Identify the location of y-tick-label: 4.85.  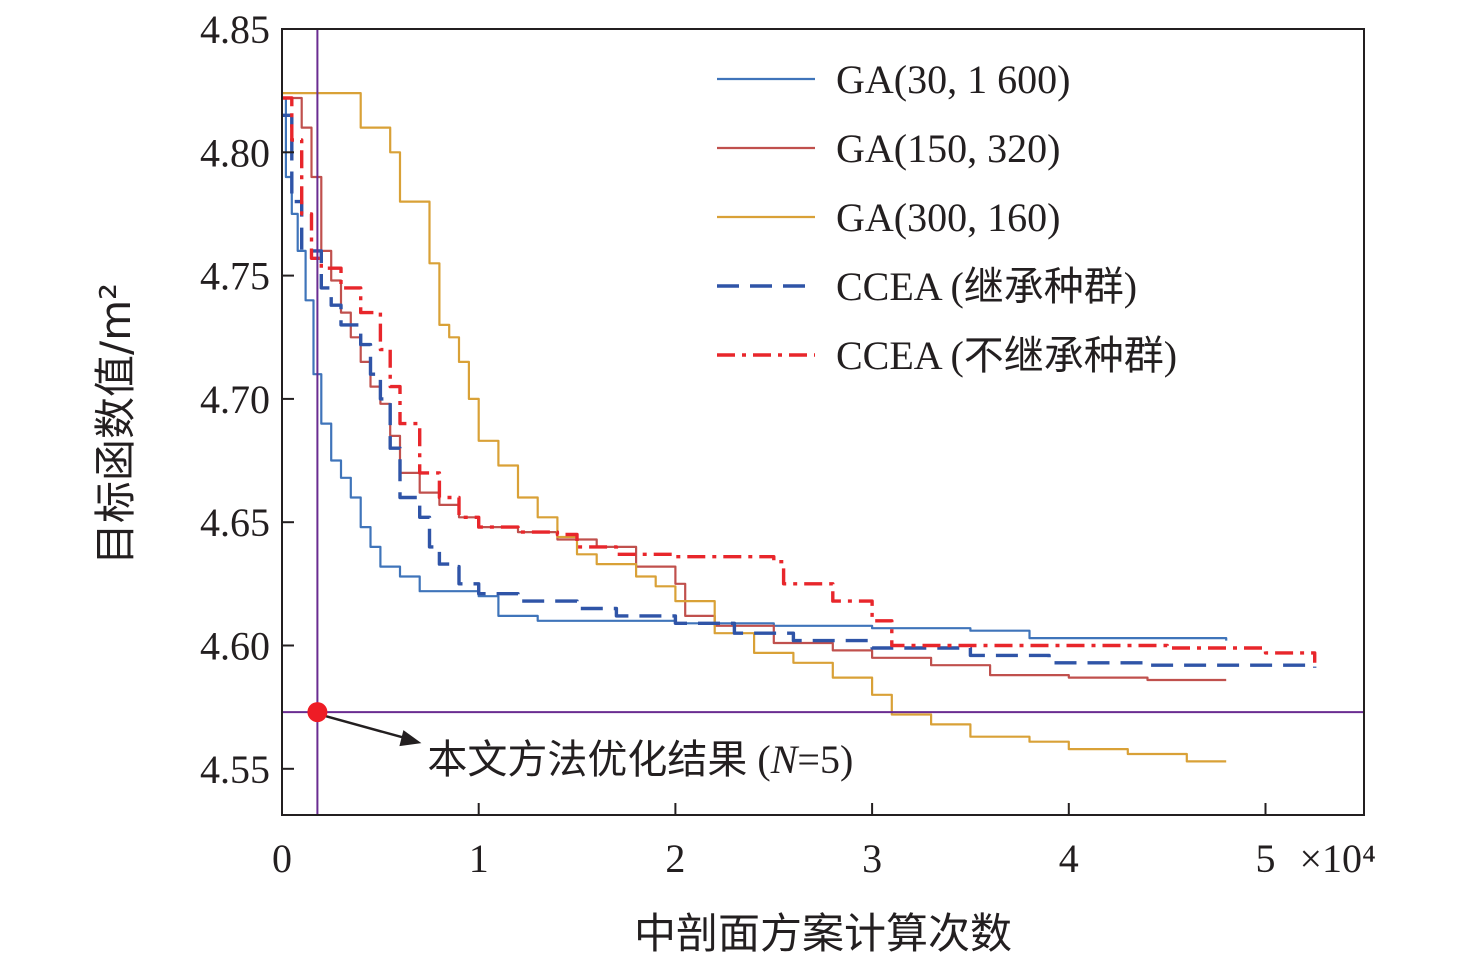
(235, 29).